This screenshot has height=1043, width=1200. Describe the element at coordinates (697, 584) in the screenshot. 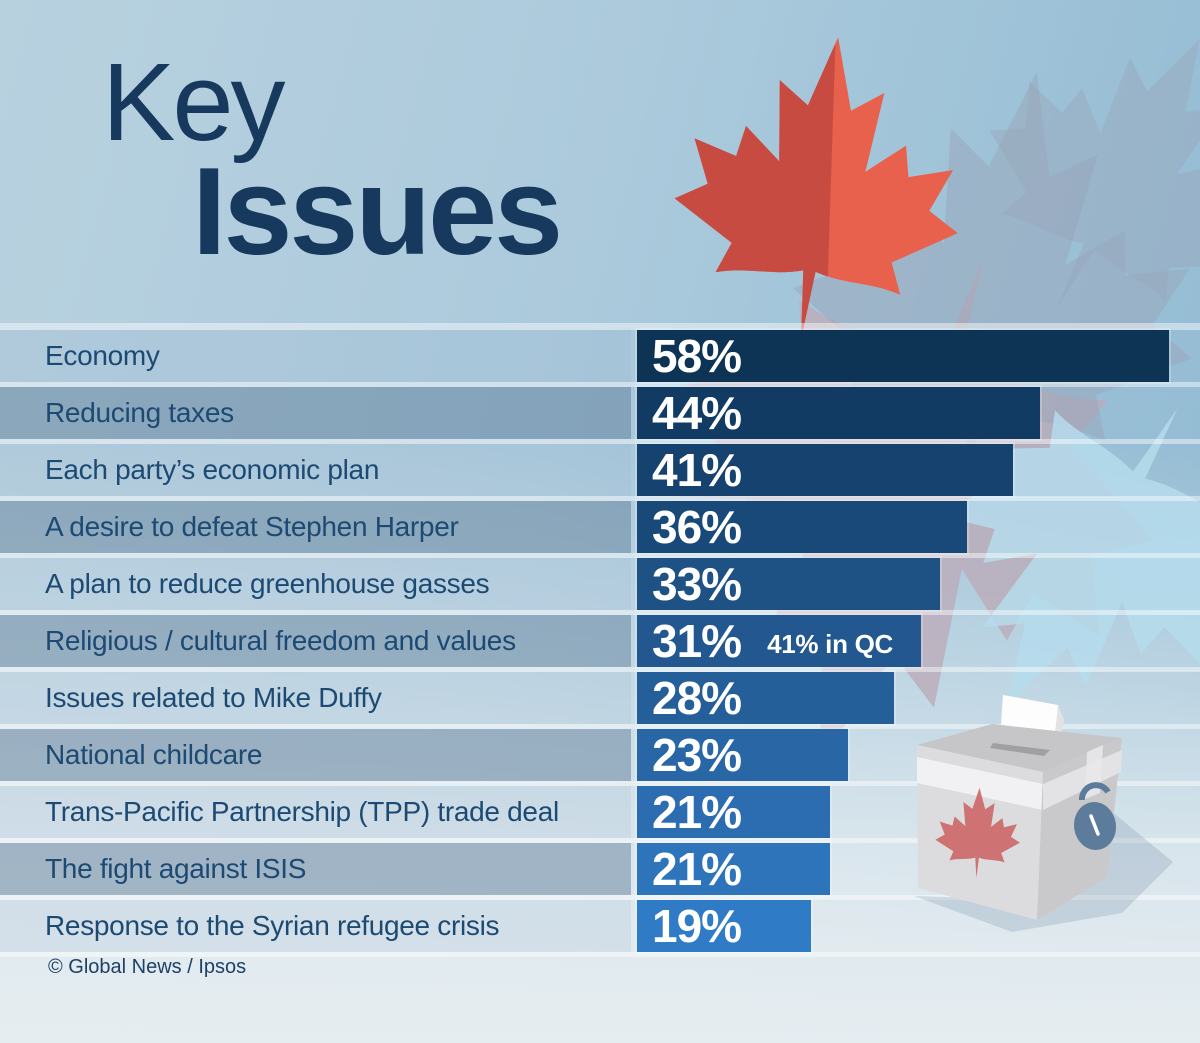

I see `issue-value: 33%` at that location.